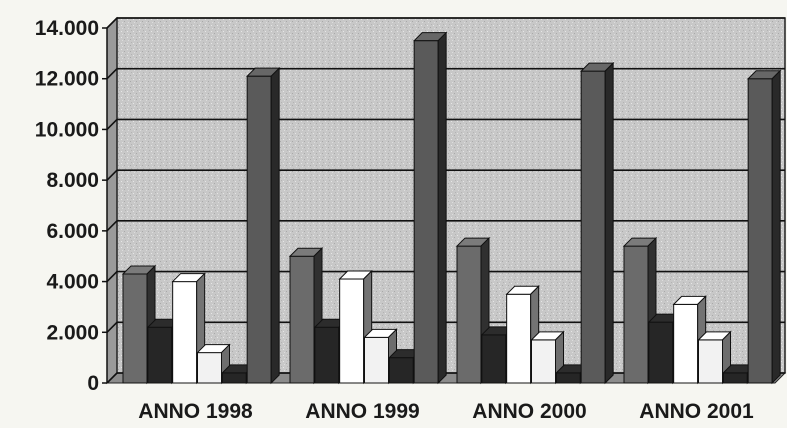 This screenshot has width=787, height=428. What do you see at coordinates (67, 28) in the screenshot?
I see `y-tick-label: 14.000` at bounding box center [67, 28].